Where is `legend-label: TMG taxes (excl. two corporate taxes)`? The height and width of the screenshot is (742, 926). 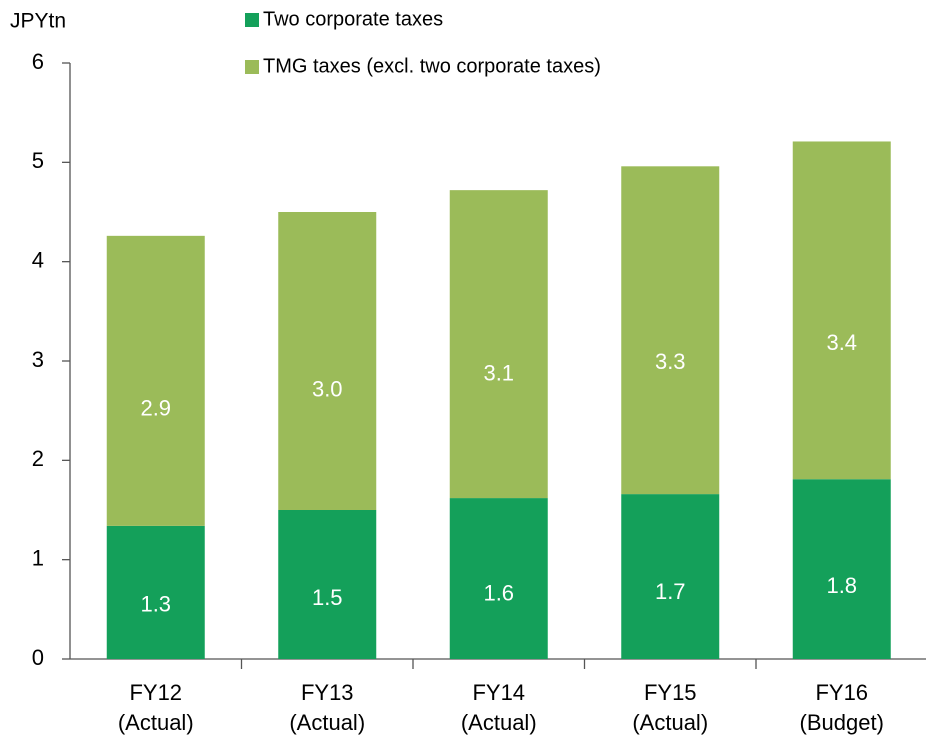
legend-label: TMG taxes (excl. two corporate taxes) is located at coordinates (432, 66).